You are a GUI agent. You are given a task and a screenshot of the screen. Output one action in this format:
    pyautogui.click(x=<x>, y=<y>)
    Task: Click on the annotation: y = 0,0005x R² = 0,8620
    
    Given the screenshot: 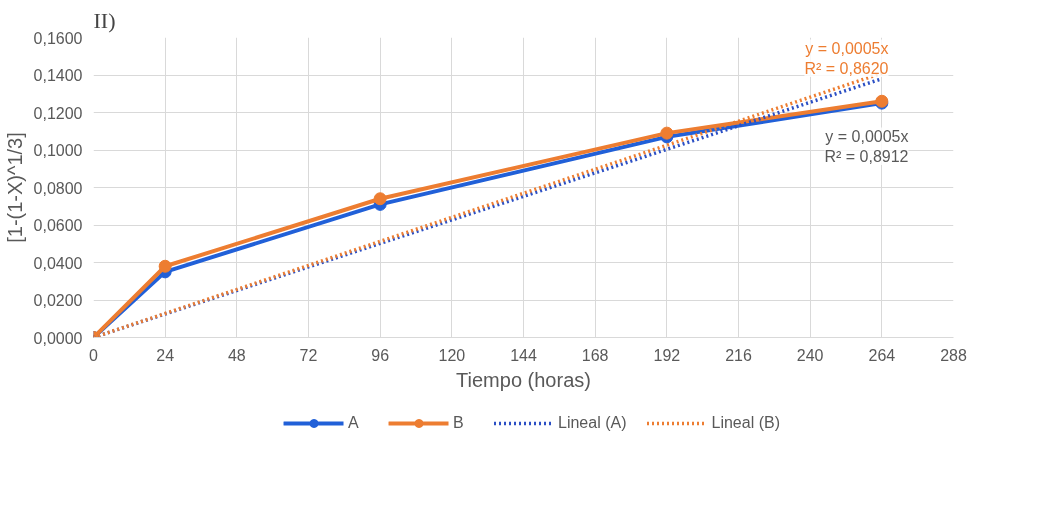 What is the action you would take?
    pyautogui.click(x=846, y=58)
    